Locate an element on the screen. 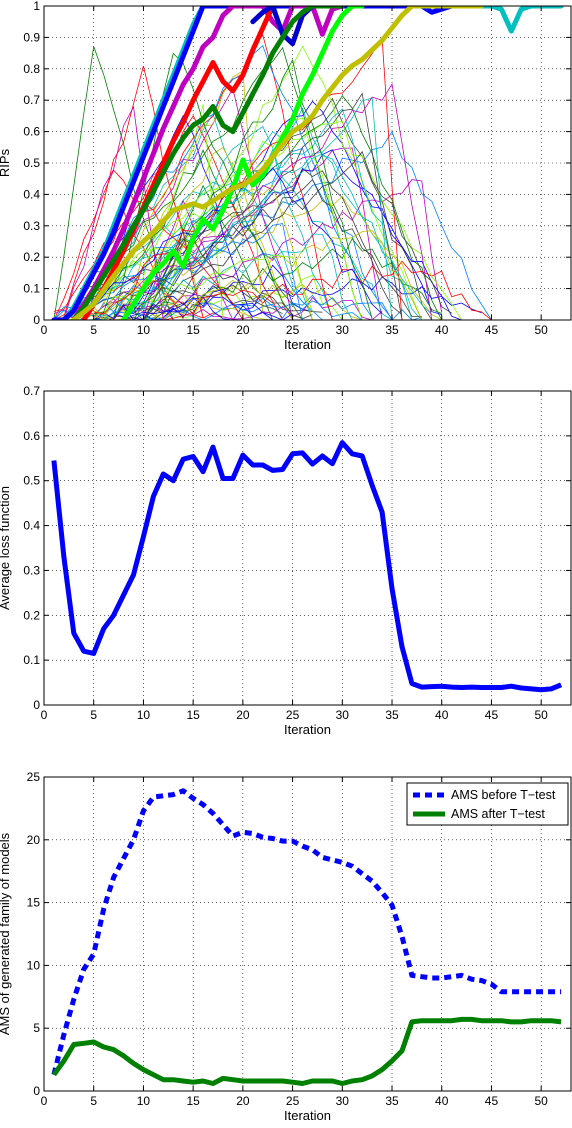 The width and height of the screenshot is (572, 1128). y-axis-label: Average loss function is located at coordinates (6, 548).